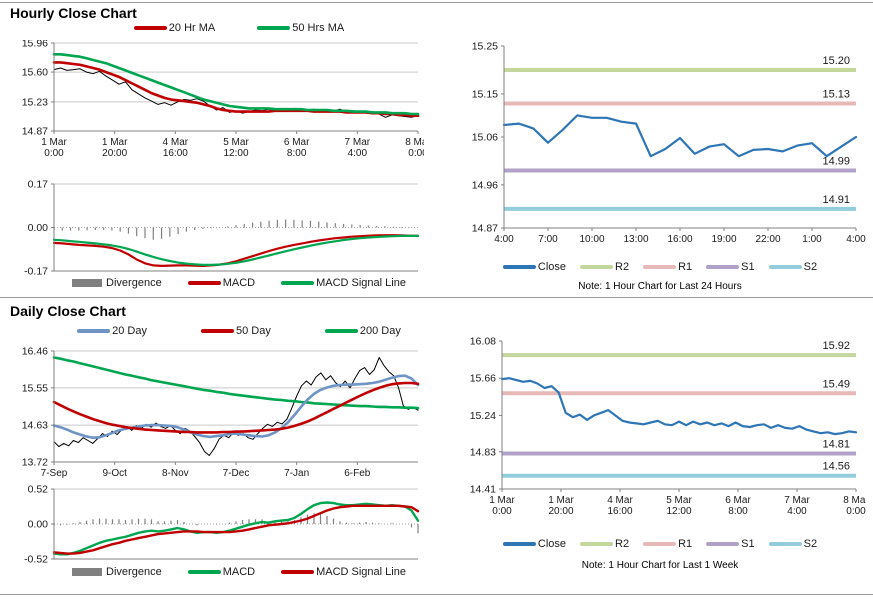  I want to click on svg-text: 15.23, so click(35, 102).